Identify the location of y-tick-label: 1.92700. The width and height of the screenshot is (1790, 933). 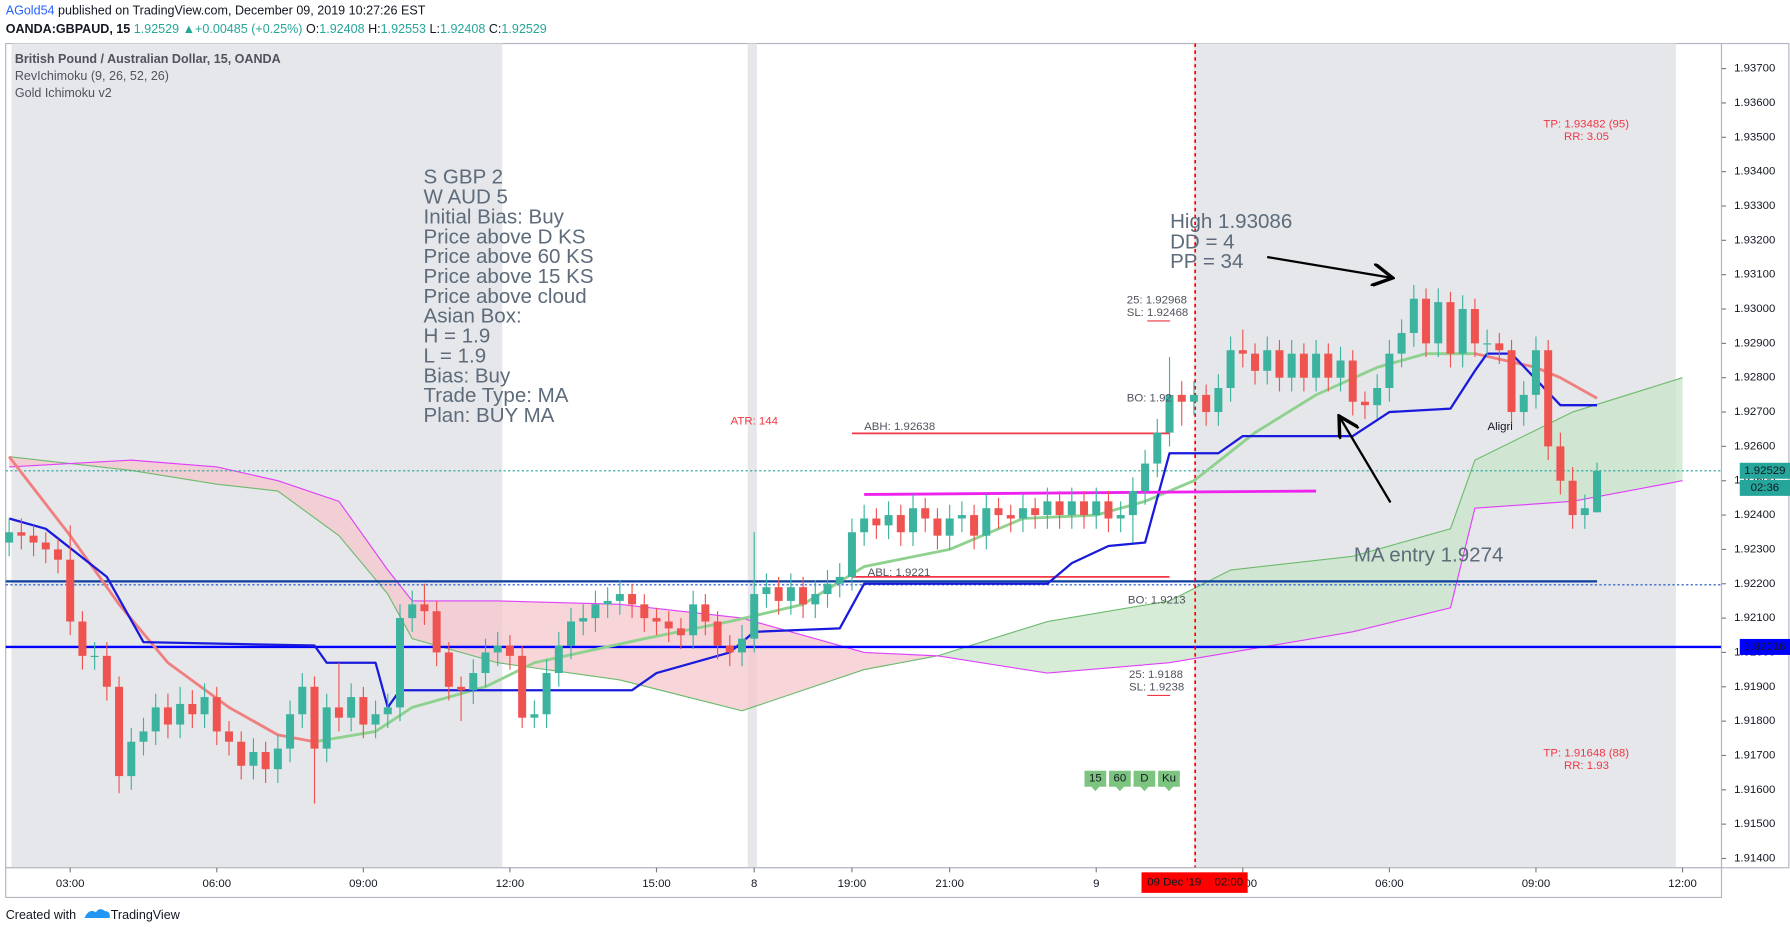
(1754, 412).